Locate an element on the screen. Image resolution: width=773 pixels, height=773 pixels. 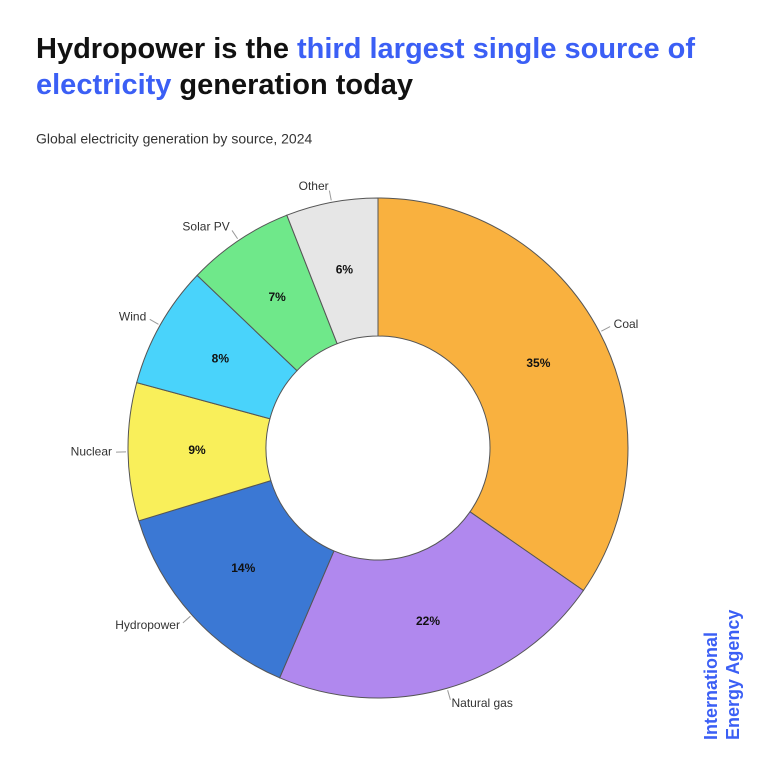
value-label: 6% is located at coordinates (345, 269).